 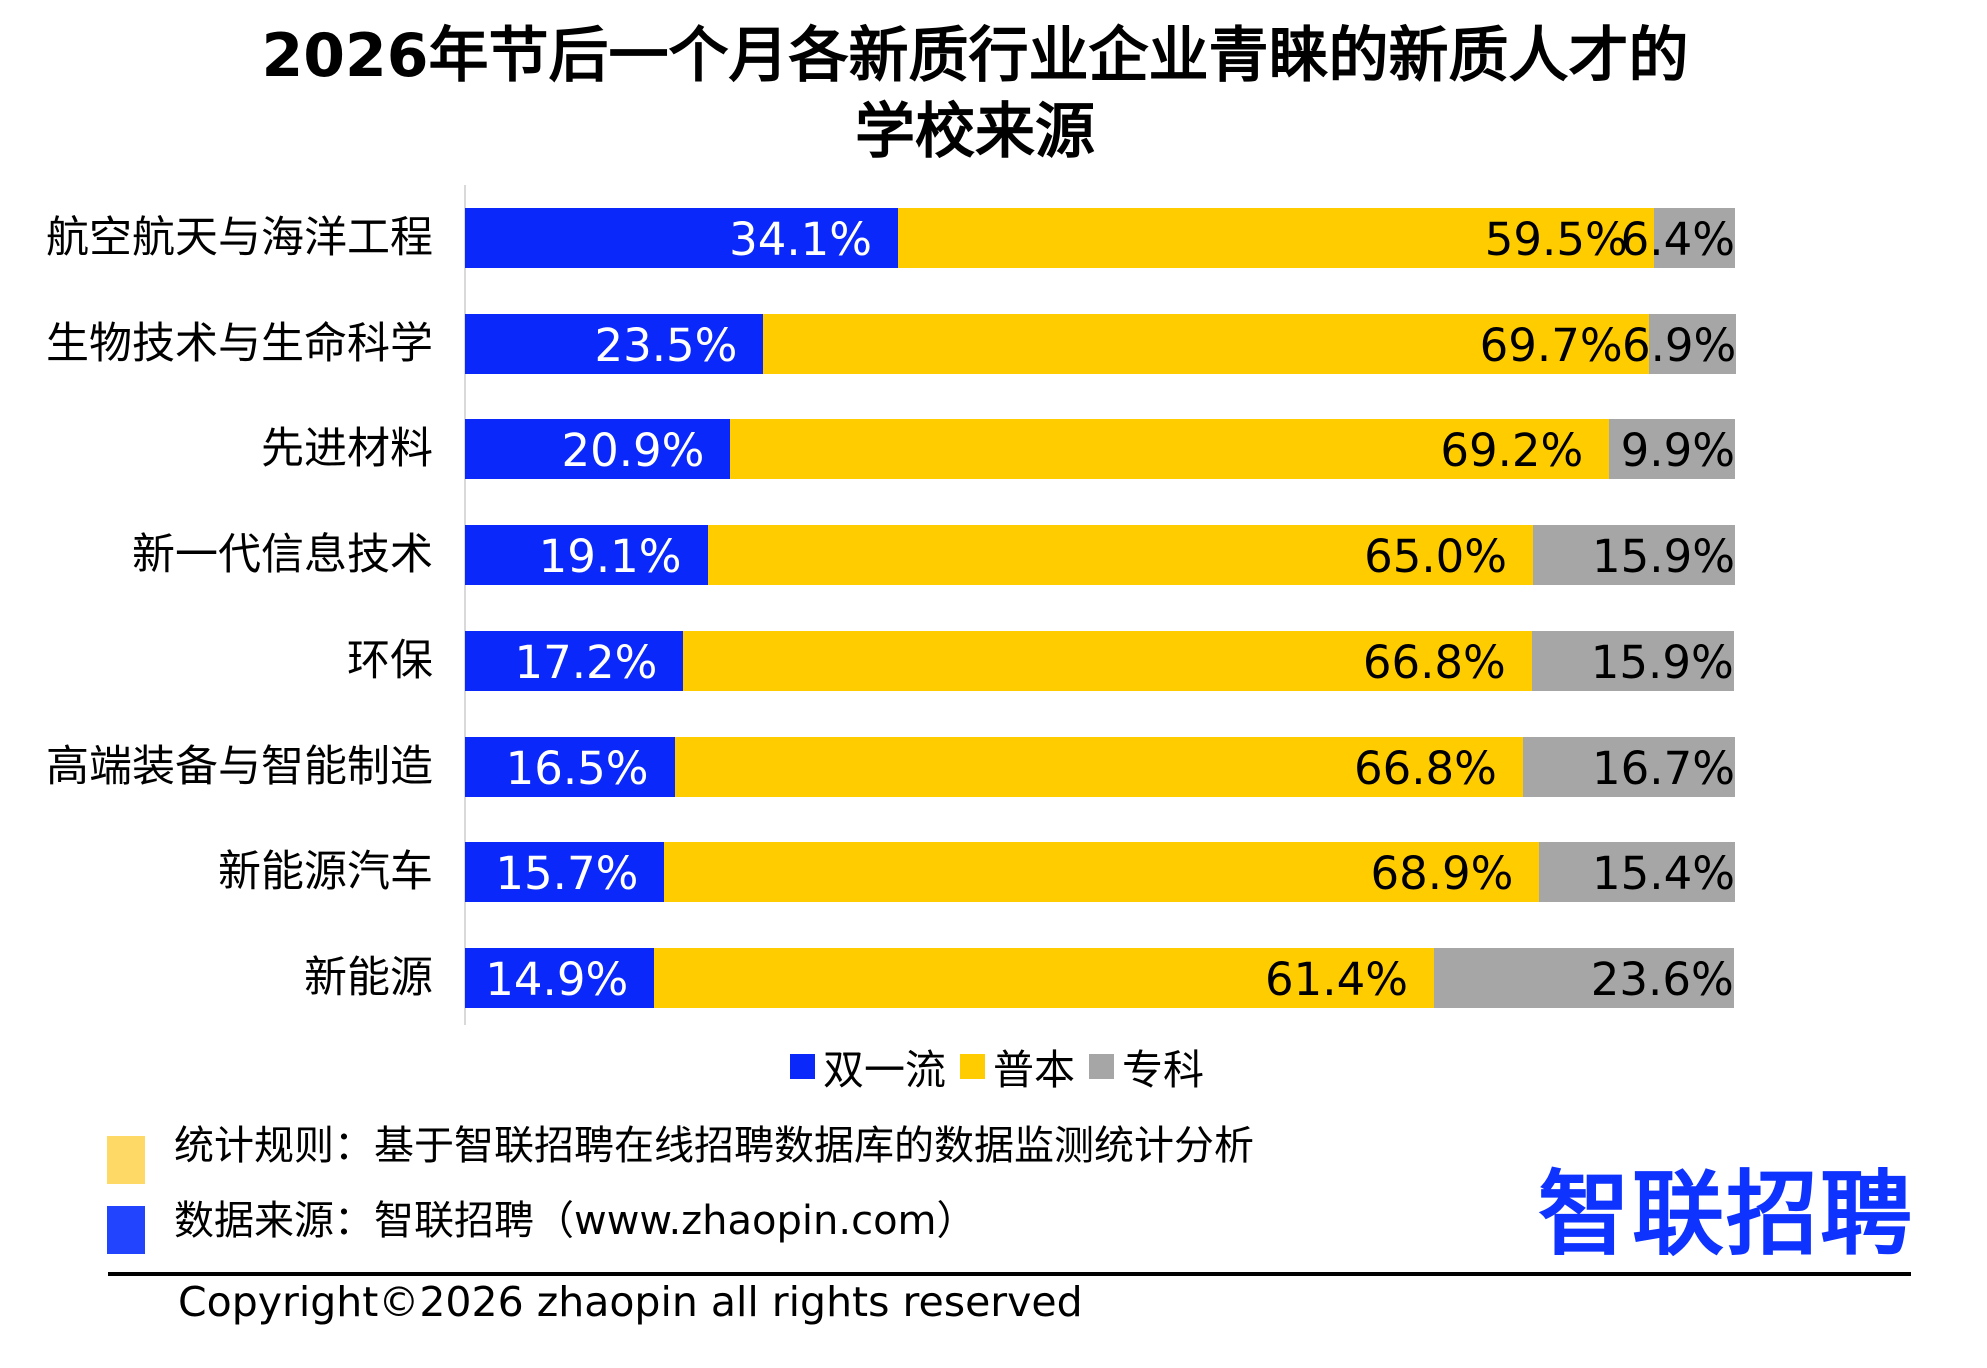 I want to click on data-label: 69.2%, so click(x=1512, y=451).